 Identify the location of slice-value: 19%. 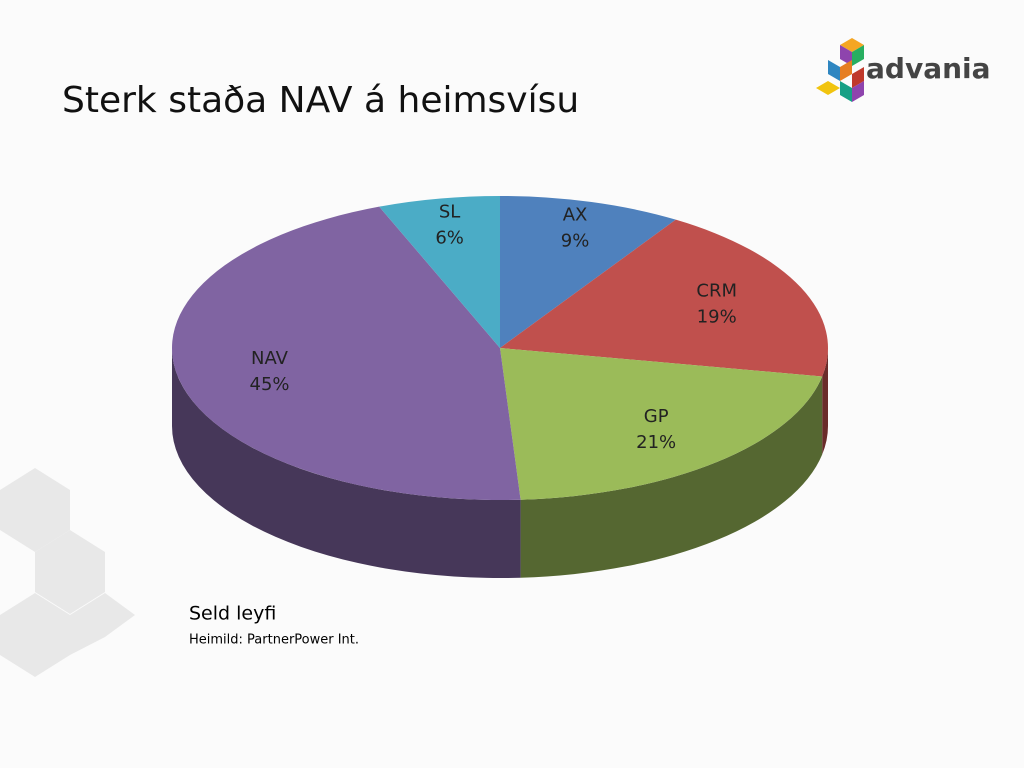
(717, 317).